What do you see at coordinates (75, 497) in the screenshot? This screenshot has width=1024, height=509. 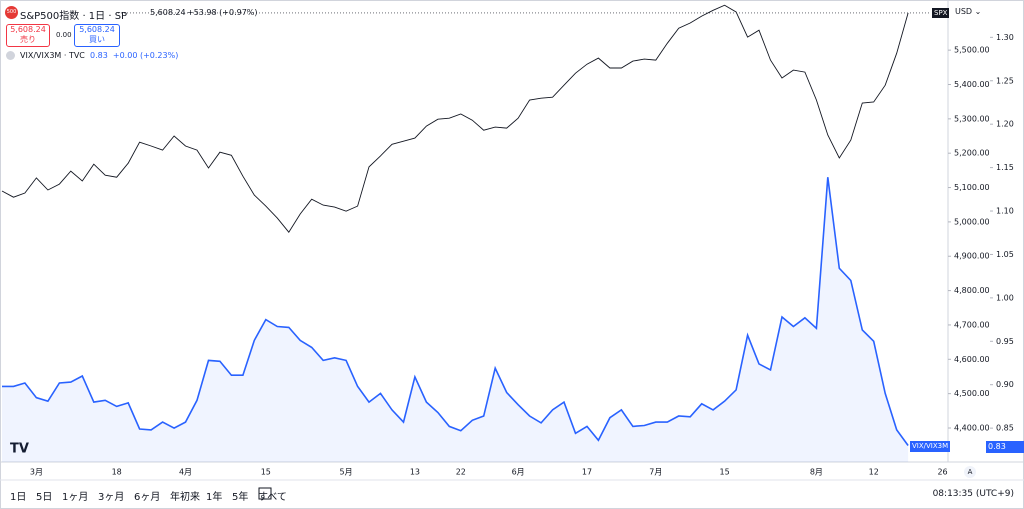 I see `range-button: 1ヶ月` at bounding box center [75, 497].